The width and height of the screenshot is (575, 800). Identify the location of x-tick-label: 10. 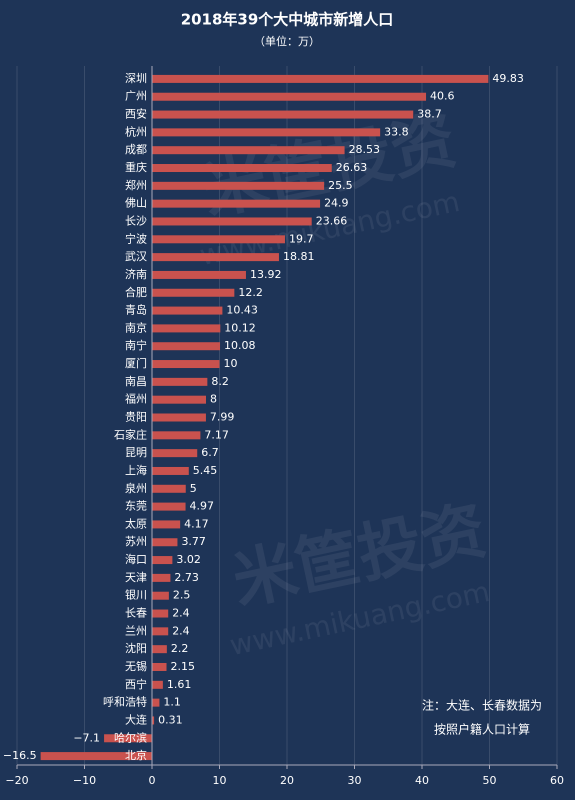
(220, 780).